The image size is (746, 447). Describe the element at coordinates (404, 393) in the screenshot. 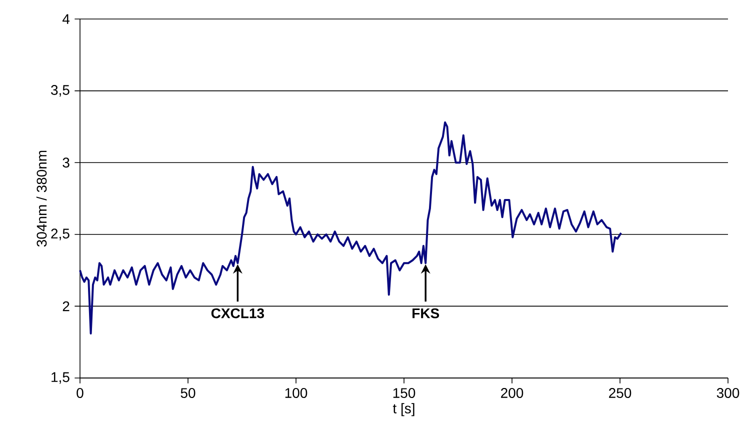

I see `x-tick-label: 150` at that location.